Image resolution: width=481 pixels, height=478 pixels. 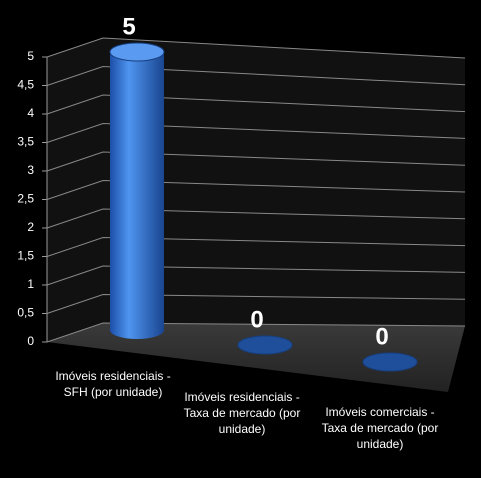 What do you see at coordinates (30, 341) in the screenshot?
I see `y-tick-label: 0` at bounding box center [30, 341].